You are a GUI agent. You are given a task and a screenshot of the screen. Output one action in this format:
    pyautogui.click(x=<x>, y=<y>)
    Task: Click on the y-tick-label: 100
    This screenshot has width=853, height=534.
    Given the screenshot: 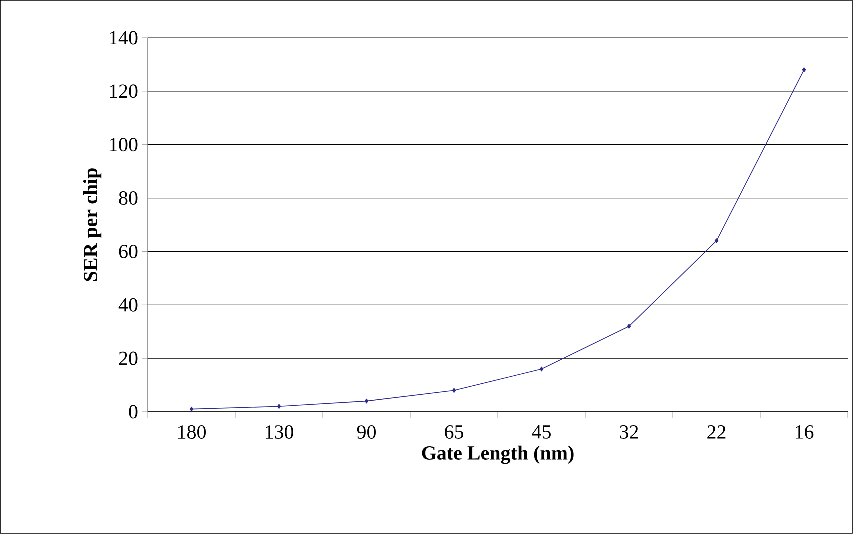 What is the action you would take?
    pyautogui.click(x=124, y=145)
    